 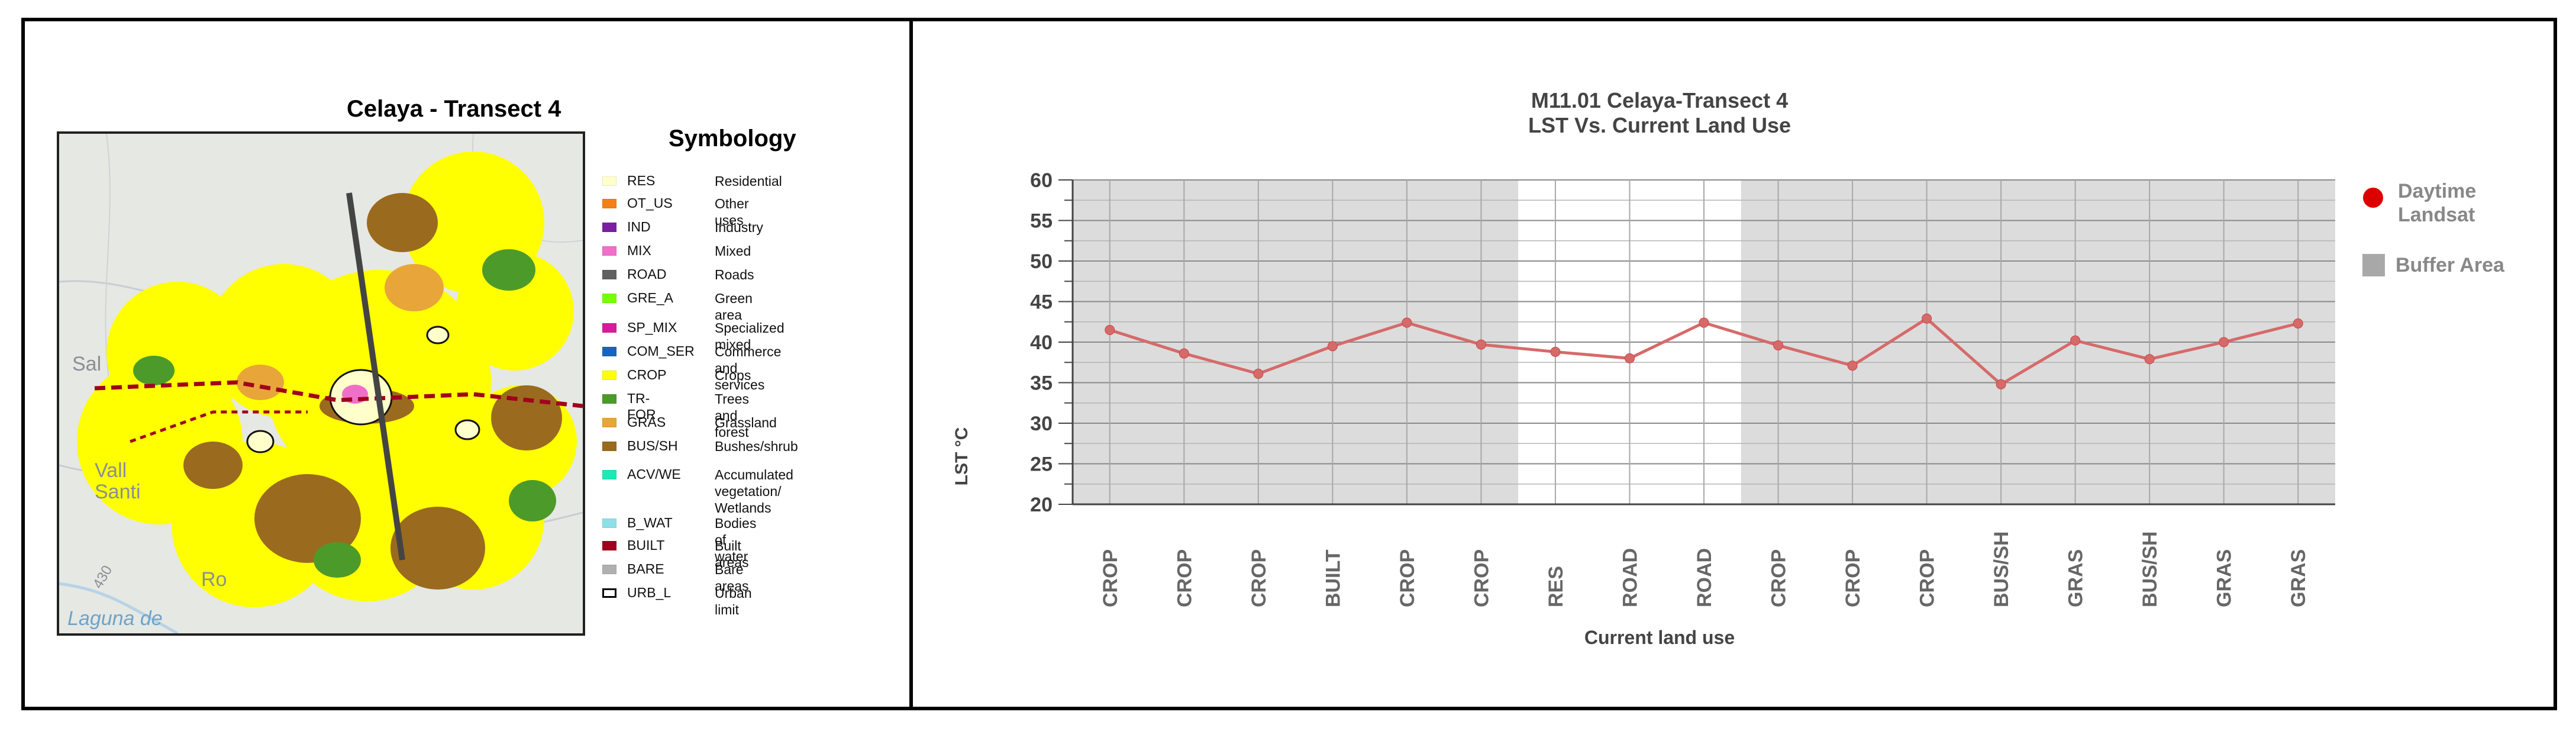 What do you see at coordinates (1630, 577) in the screenshot?
I see `x-tick-label: ROAD` at bounding box center [1630, 577].